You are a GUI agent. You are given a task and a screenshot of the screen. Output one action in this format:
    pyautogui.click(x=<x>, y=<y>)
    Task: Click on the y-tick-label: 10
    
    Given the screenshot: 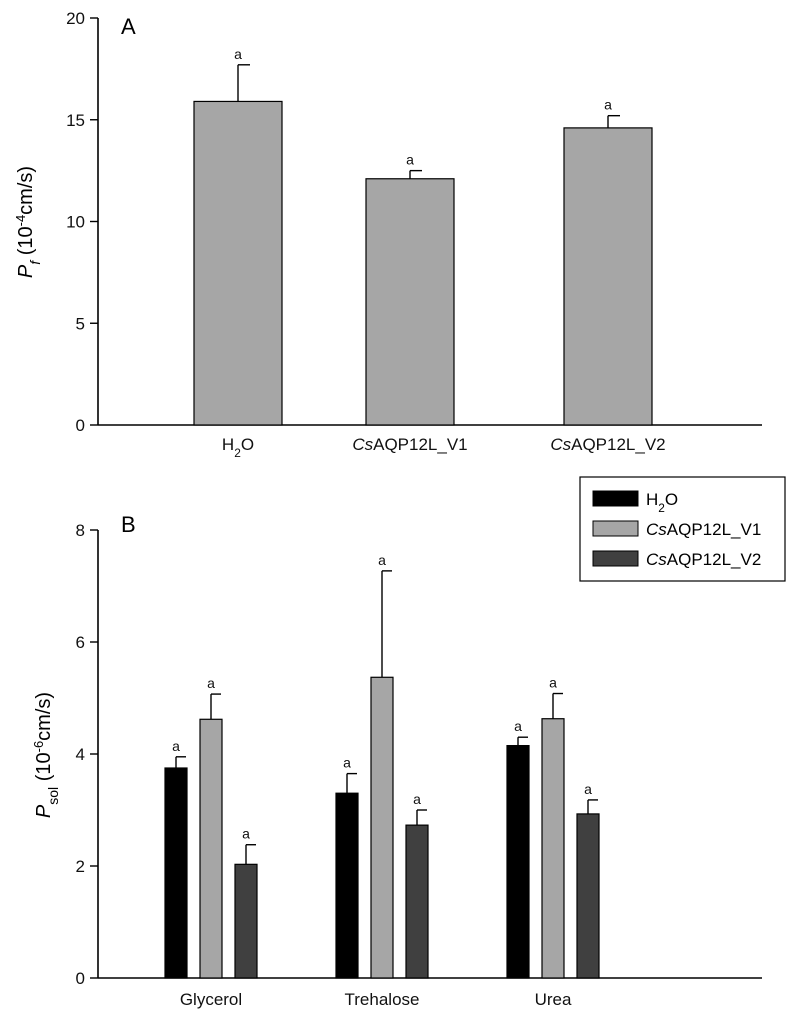 What is the action you would take?
    pyautogui.click(x=75, y=222)
    